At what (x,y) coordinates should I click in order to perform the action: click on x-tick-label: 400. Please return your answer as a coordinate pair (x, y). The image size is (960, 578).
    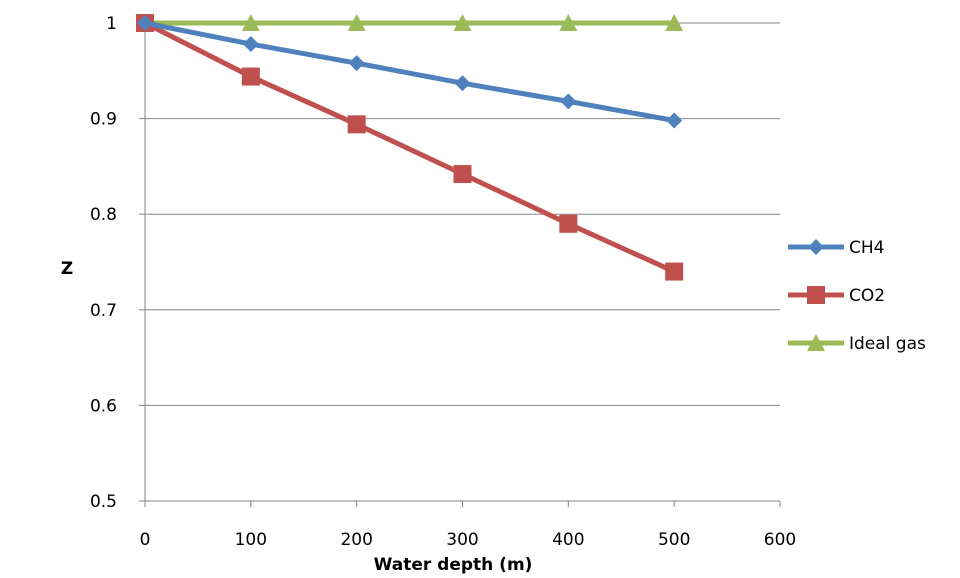
    Looking at the image, I should click on (568, 540).